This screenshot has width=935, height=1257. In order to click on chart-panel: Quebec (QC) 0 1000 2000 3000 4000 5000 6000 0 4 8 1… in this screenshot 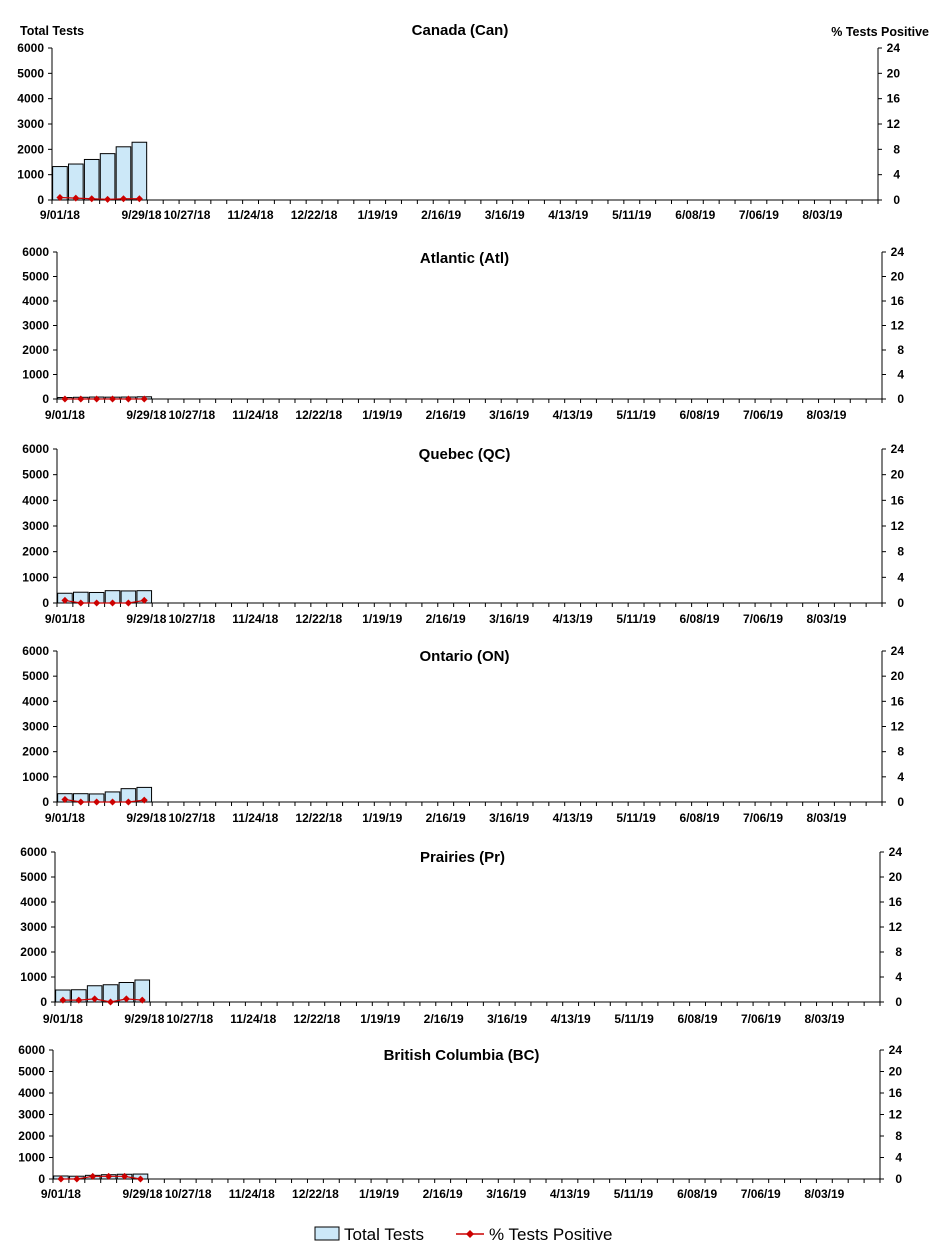, I will do `click(463, 534)`.